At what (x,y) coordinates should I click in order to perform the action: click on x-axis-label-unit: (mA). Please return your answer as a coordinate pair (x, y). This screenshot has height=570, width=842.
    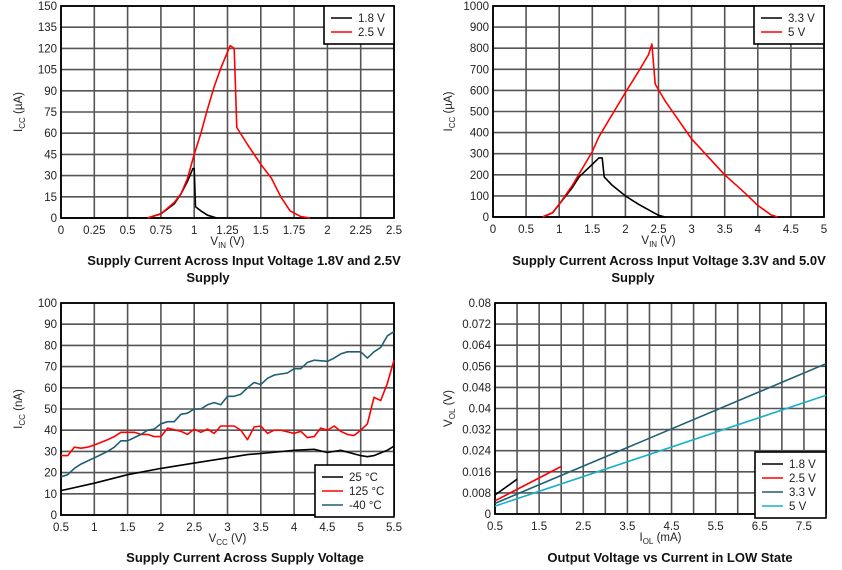
    Looking at the image, I should click on (667, 538).